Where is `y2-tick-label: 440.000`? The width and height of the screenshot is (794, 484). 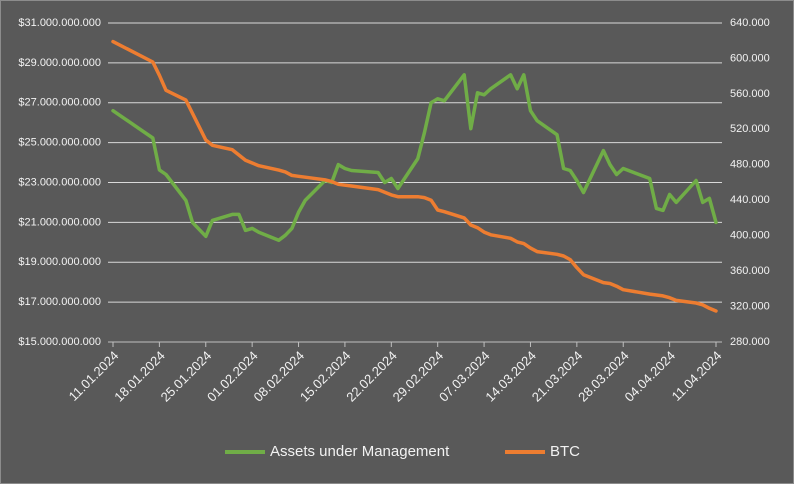
y2-tick-label: 440.000 is located at coordinates (750, 200).